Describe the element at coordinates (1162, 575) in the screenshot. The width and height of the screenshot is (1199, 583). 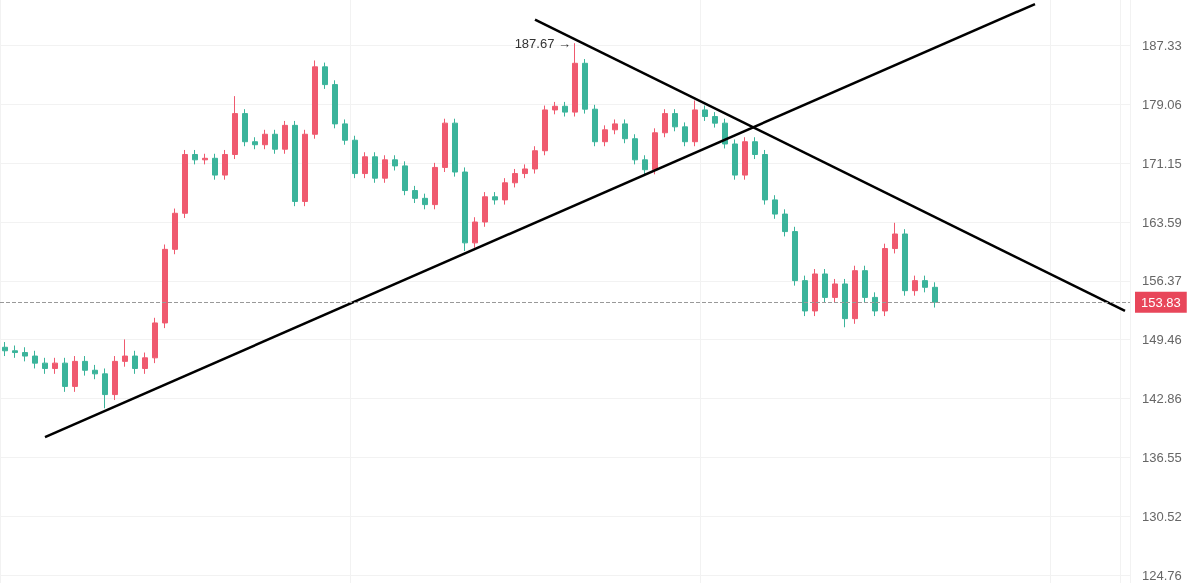
I see `y-tick-label: 124.76` at that location.